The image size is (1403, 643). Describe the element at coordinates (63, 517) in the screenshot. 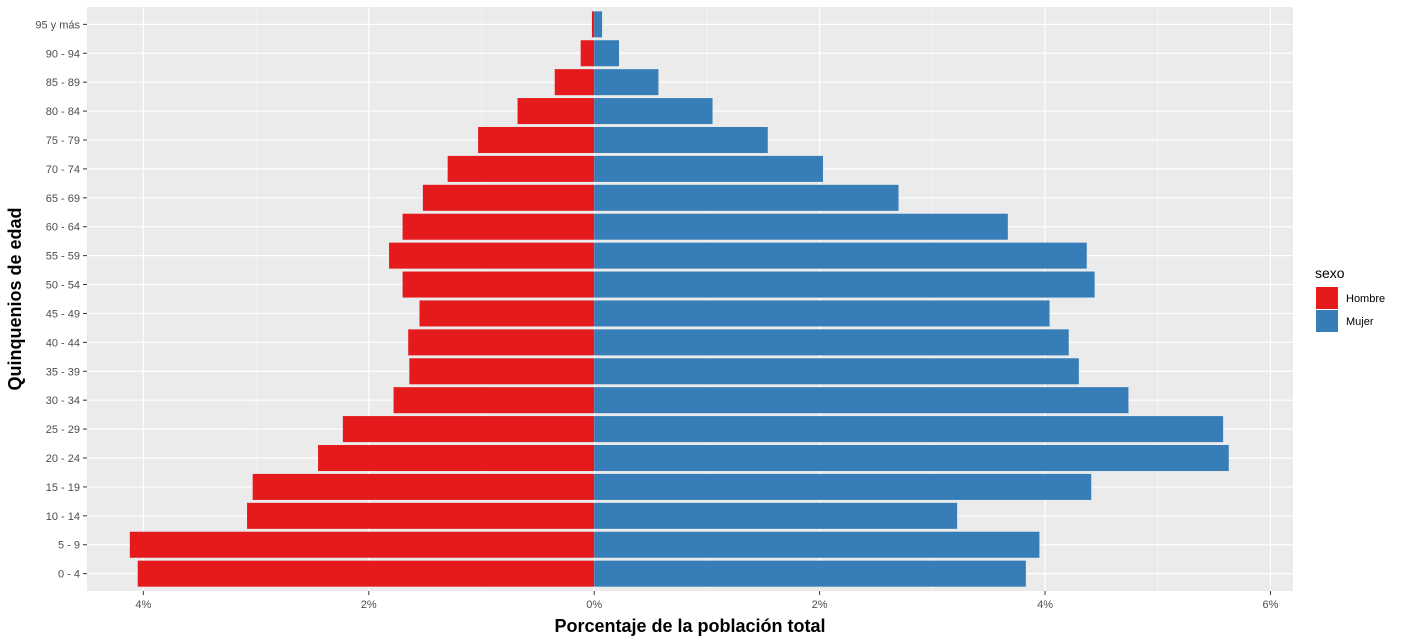

I see `y-tick-label: 10 - 14` at that location.